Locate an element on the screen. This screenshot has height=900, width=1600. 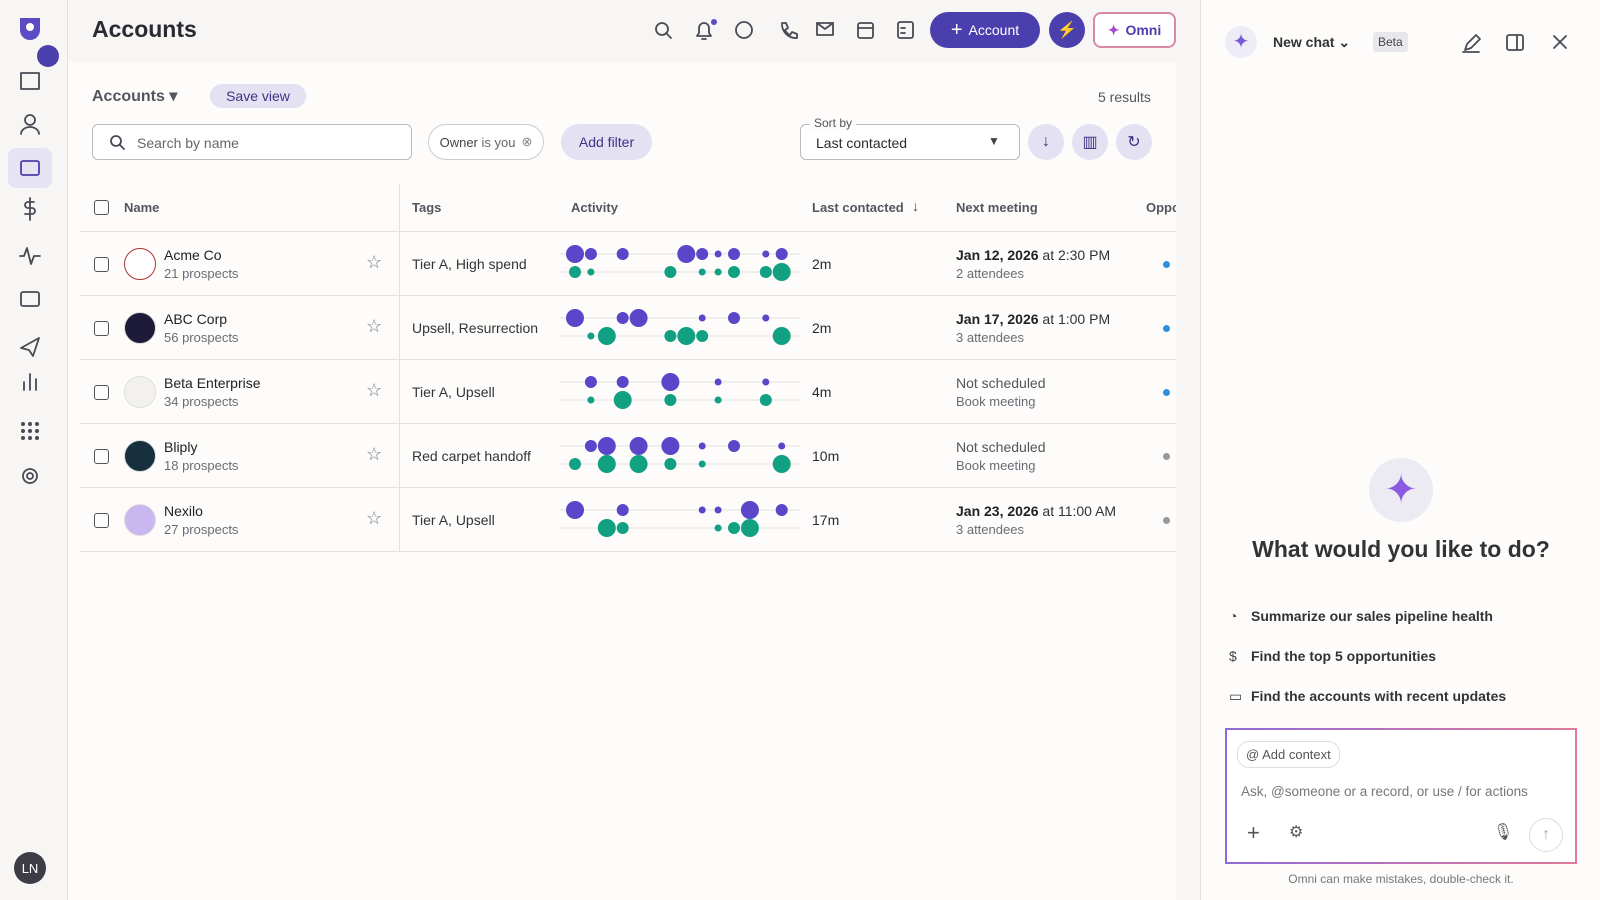
account-name: Beta Enterprise is located at coordinates (212, 383).